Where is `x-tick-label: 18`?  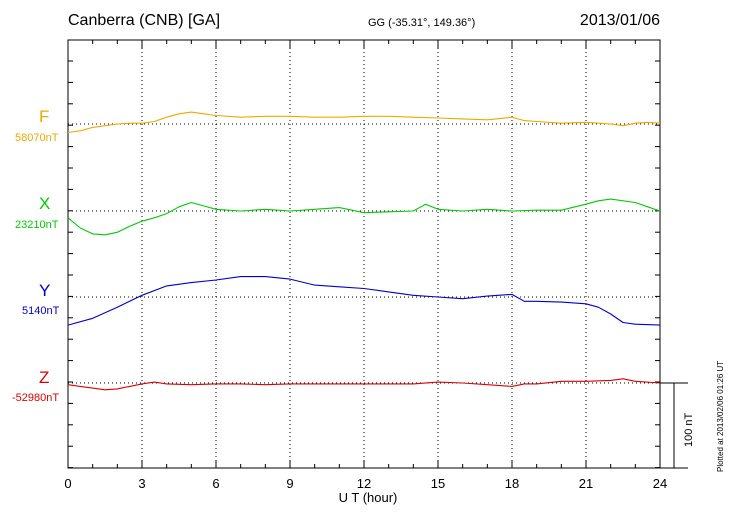
x-tick-label: 18 is located at coordinates (512, 483).